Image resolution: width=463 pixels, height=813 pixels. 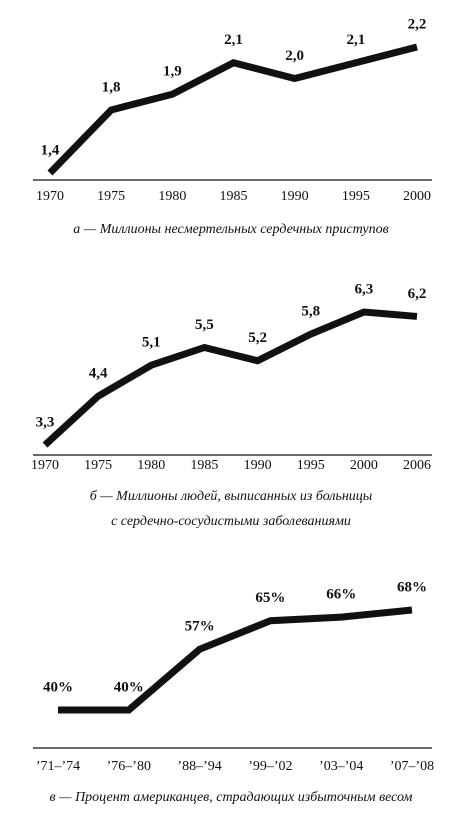 I want to click on value-label: 66%, so click(x=341, y=595).